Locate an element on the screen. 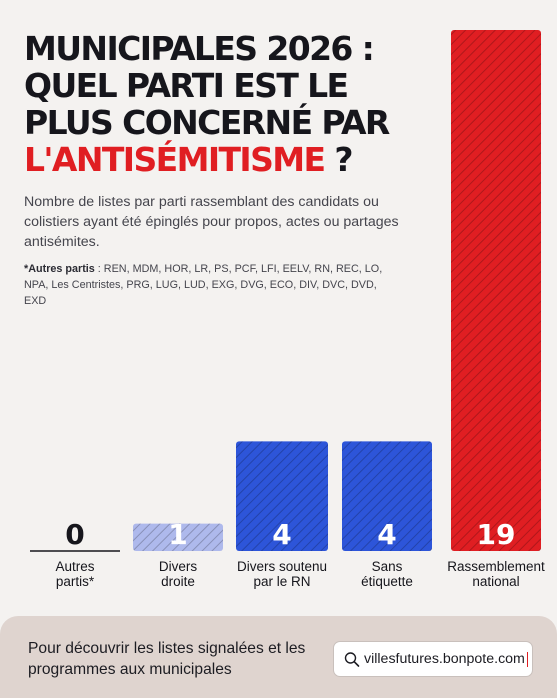 The image size is (557, 698). title-accent: L'ANTISÉMITISME is located at coordinates (175, 159).